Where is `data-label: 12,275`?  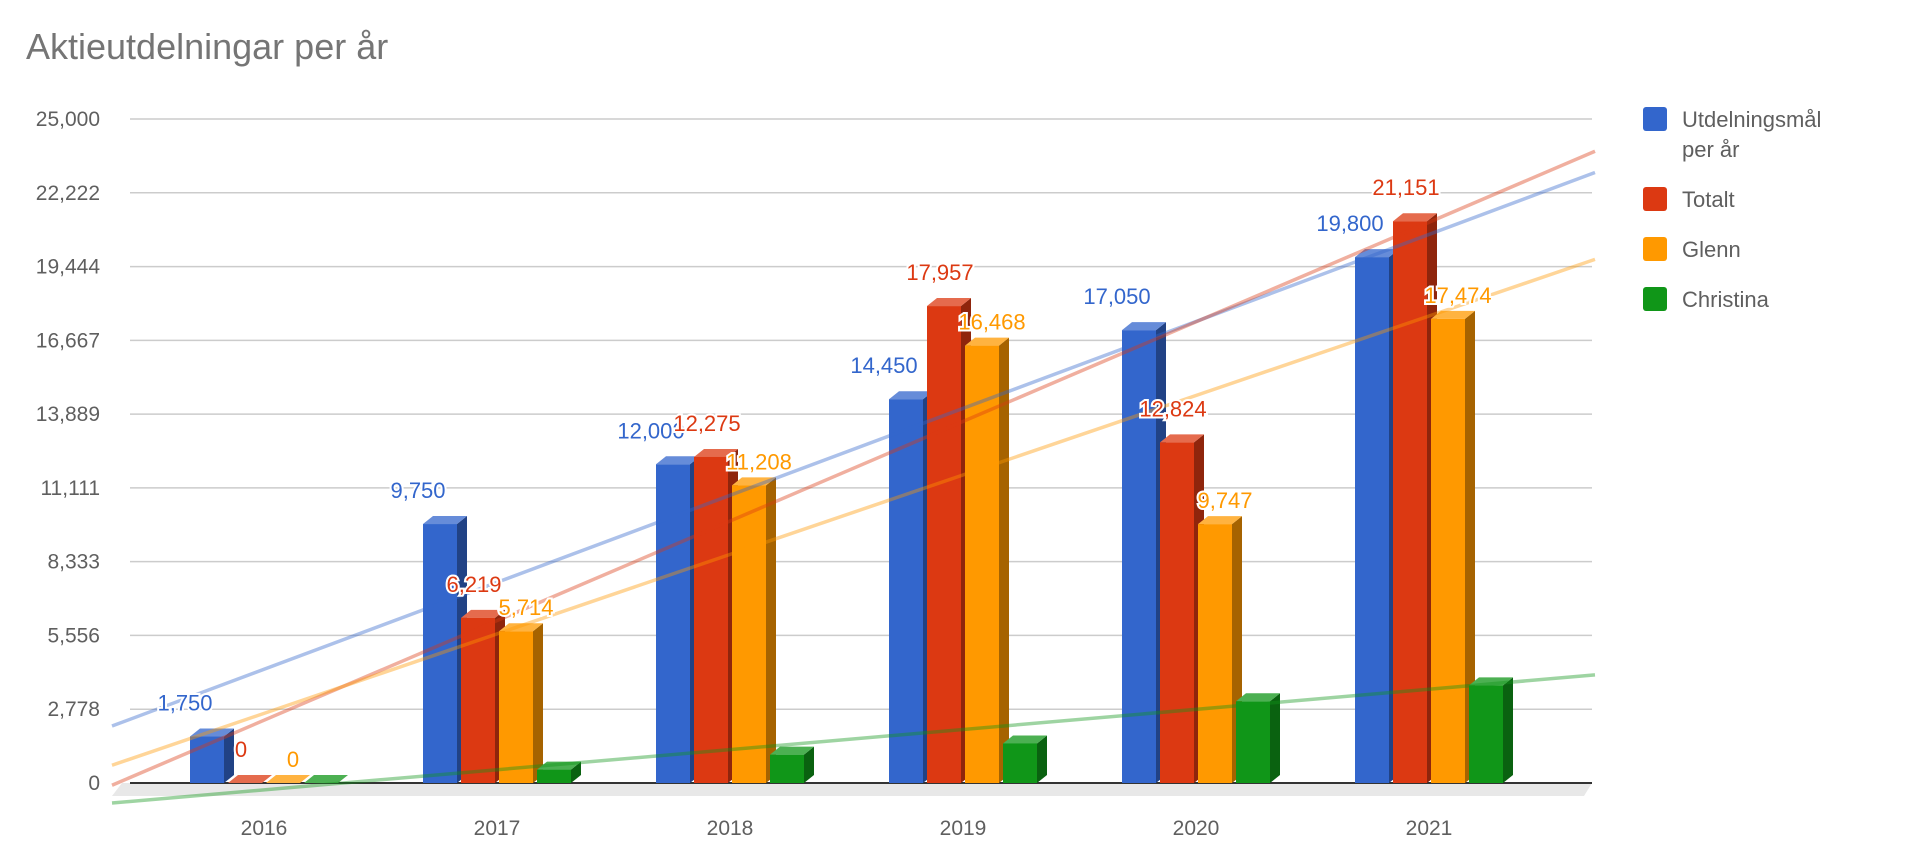 data-label: 12,275 is located at coordinates (706, 423).